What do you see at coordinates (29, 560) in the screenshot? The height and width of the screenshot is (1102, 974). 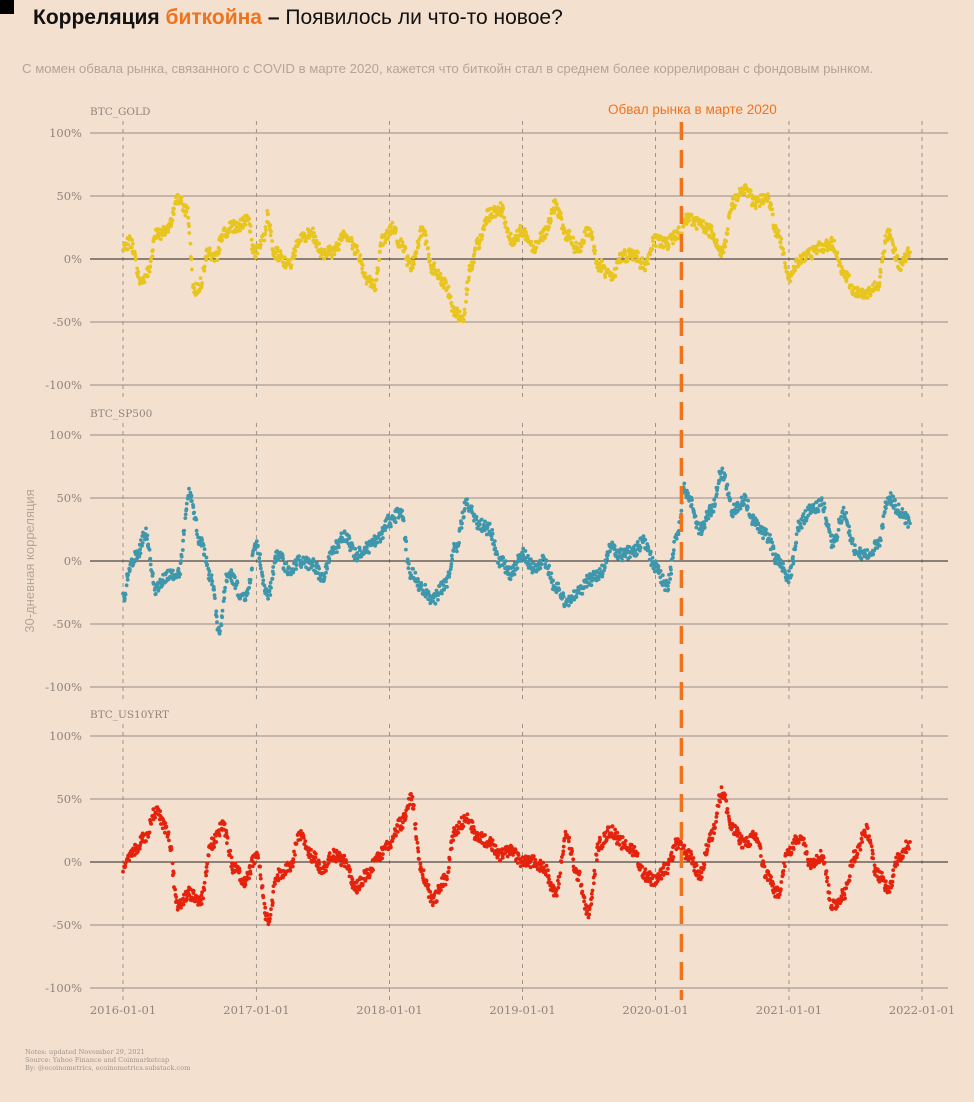 I see `y-axis-label: 30-дневная корреляция` at bounding box center [29, 560].